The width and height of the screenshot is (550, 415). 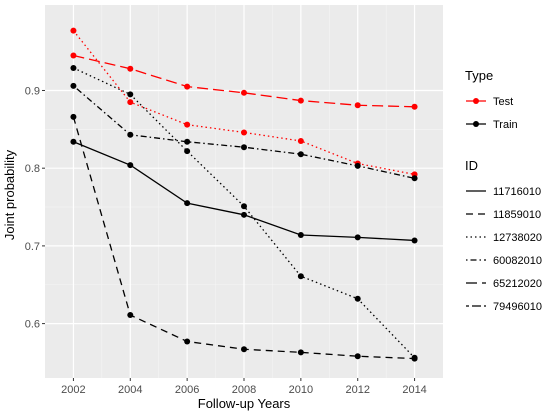 What do you see at coordinates (517, 215) in the screenshot?
I see `legend-id-label: 11859010` at bounding box center [517, 215].